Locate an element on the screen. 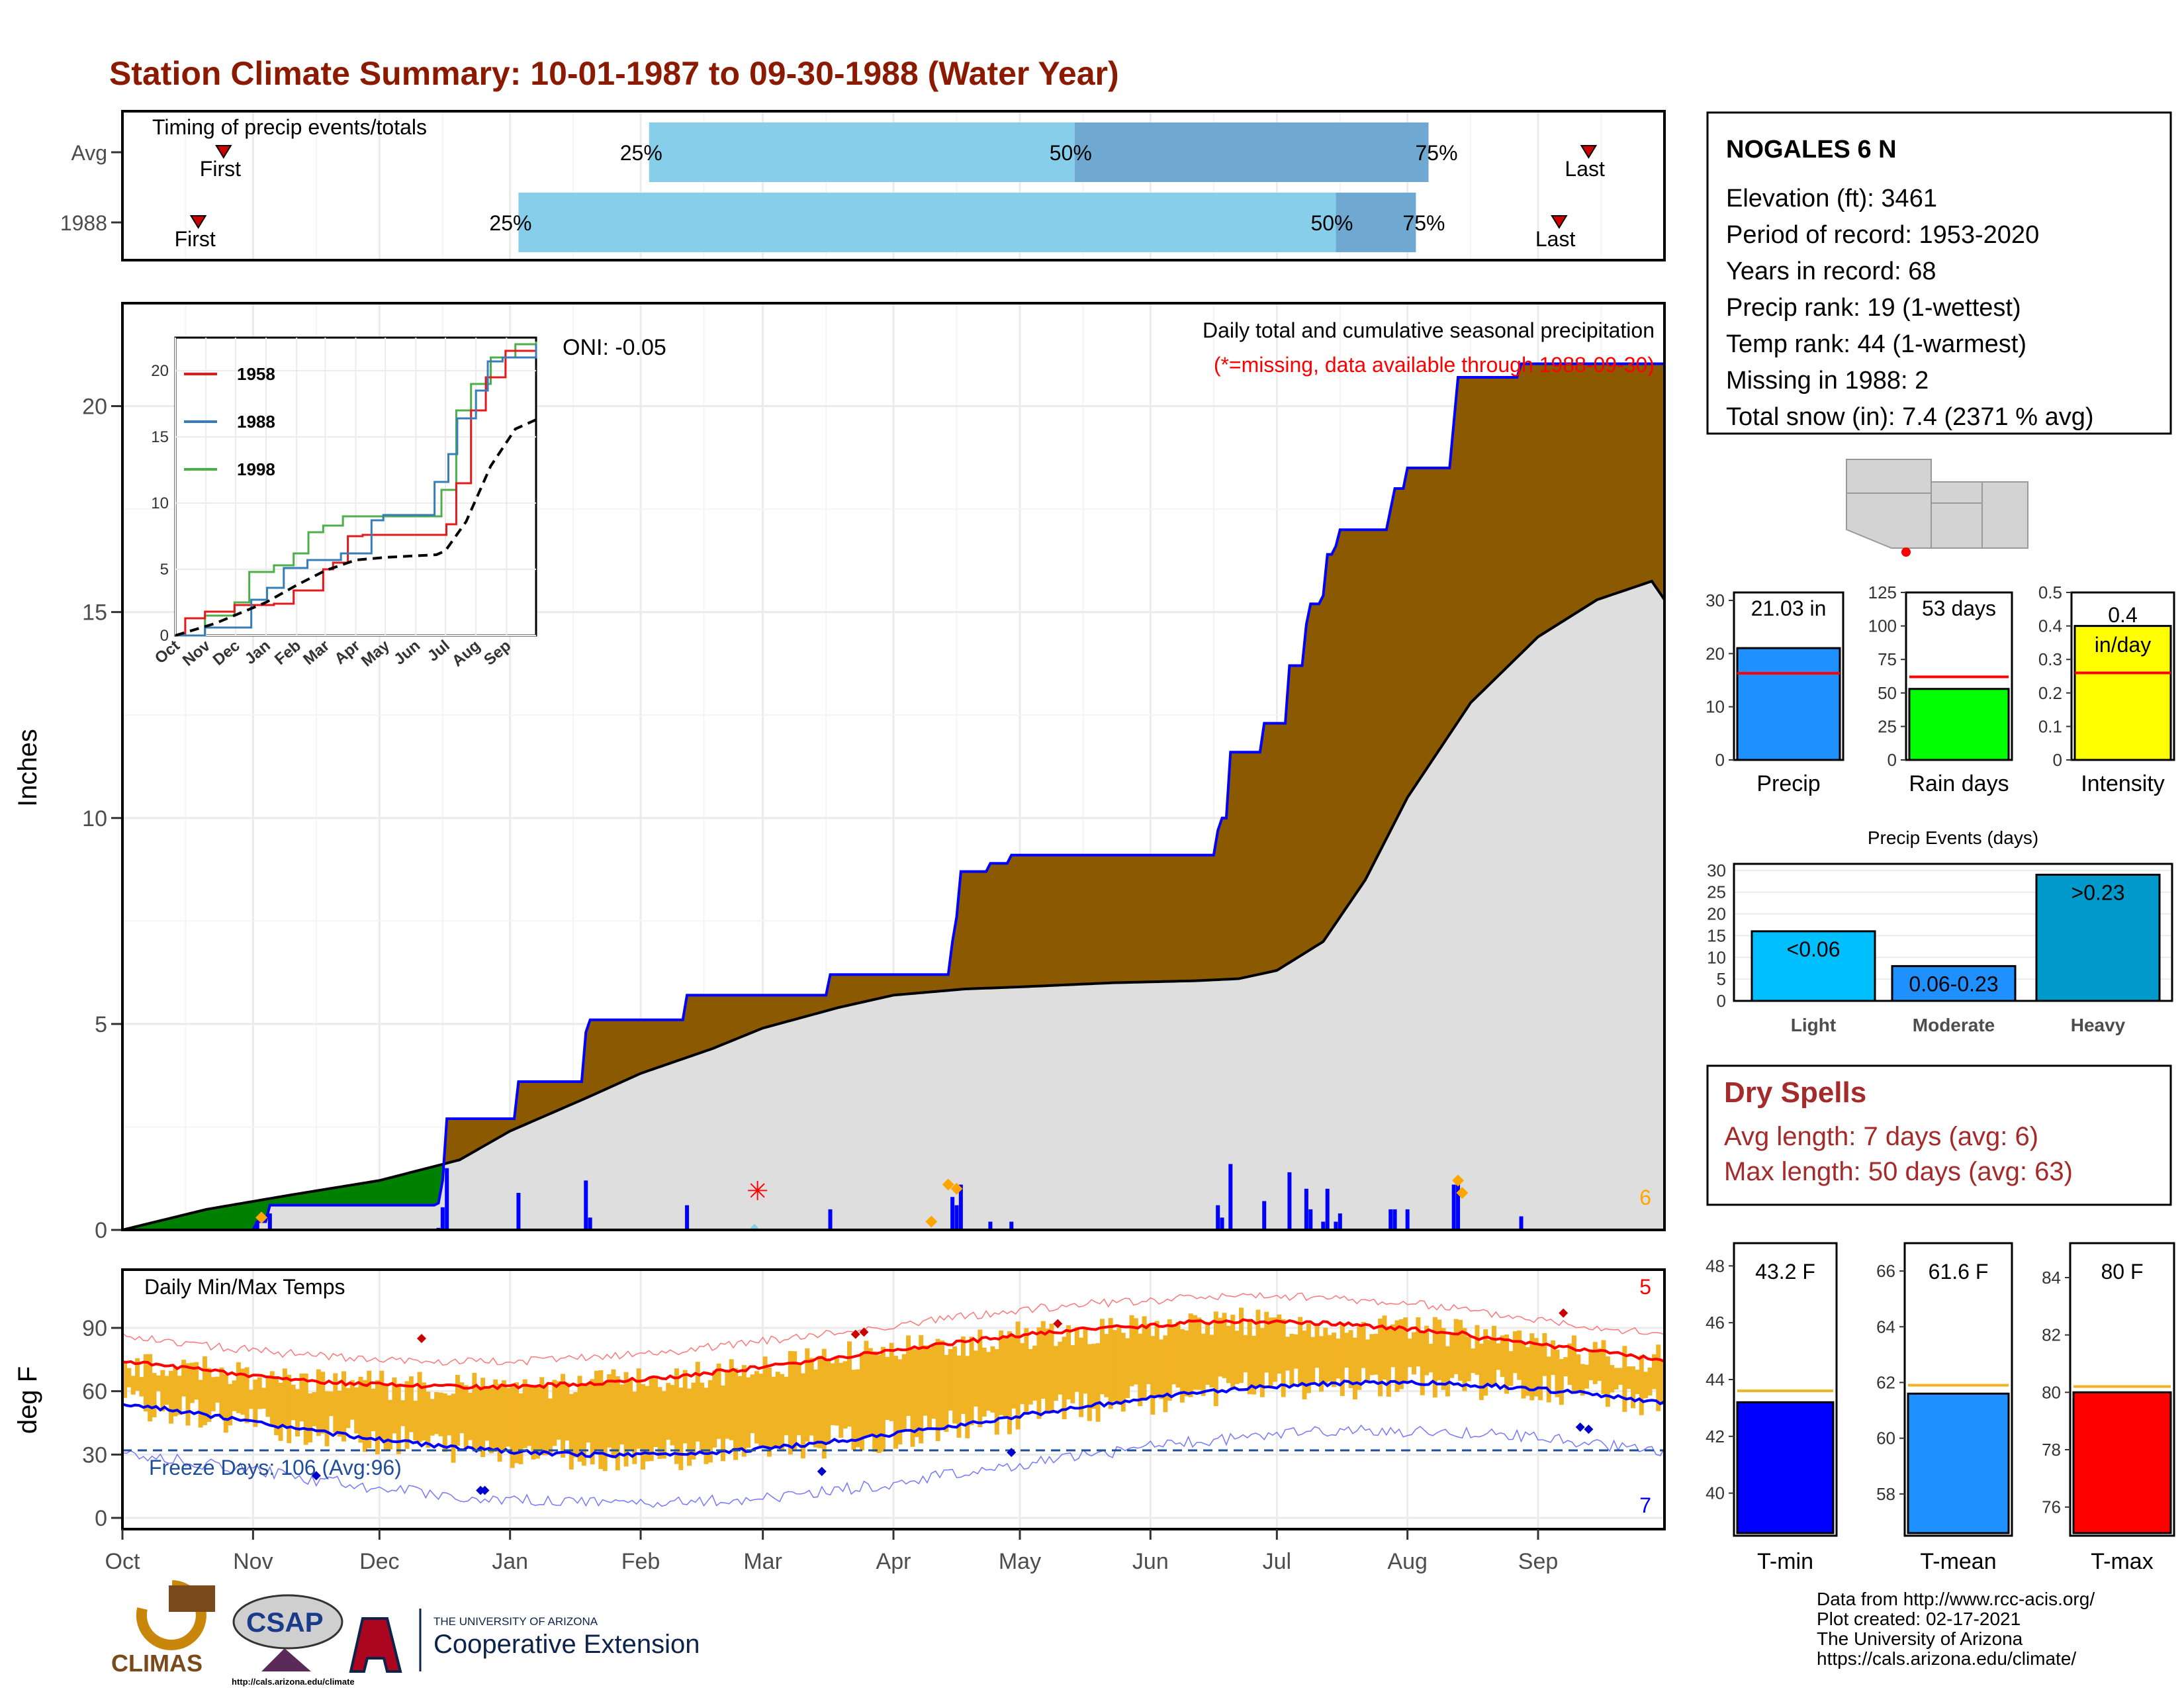 The height and width of the screenshot is (1688, 2184). temp3-value: 80 F is located at coordinates (2122, 1272).